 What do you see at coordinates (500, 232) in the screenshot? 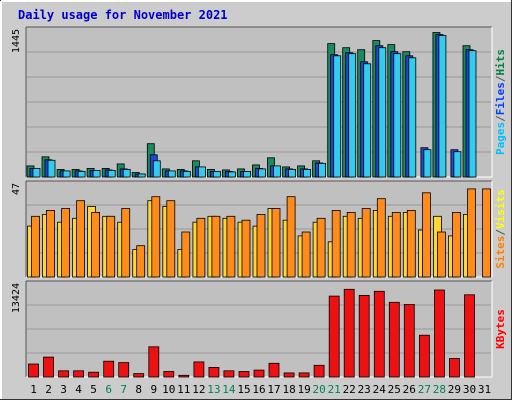
I see `legend-entry: /` at bounding box center [500, 232].